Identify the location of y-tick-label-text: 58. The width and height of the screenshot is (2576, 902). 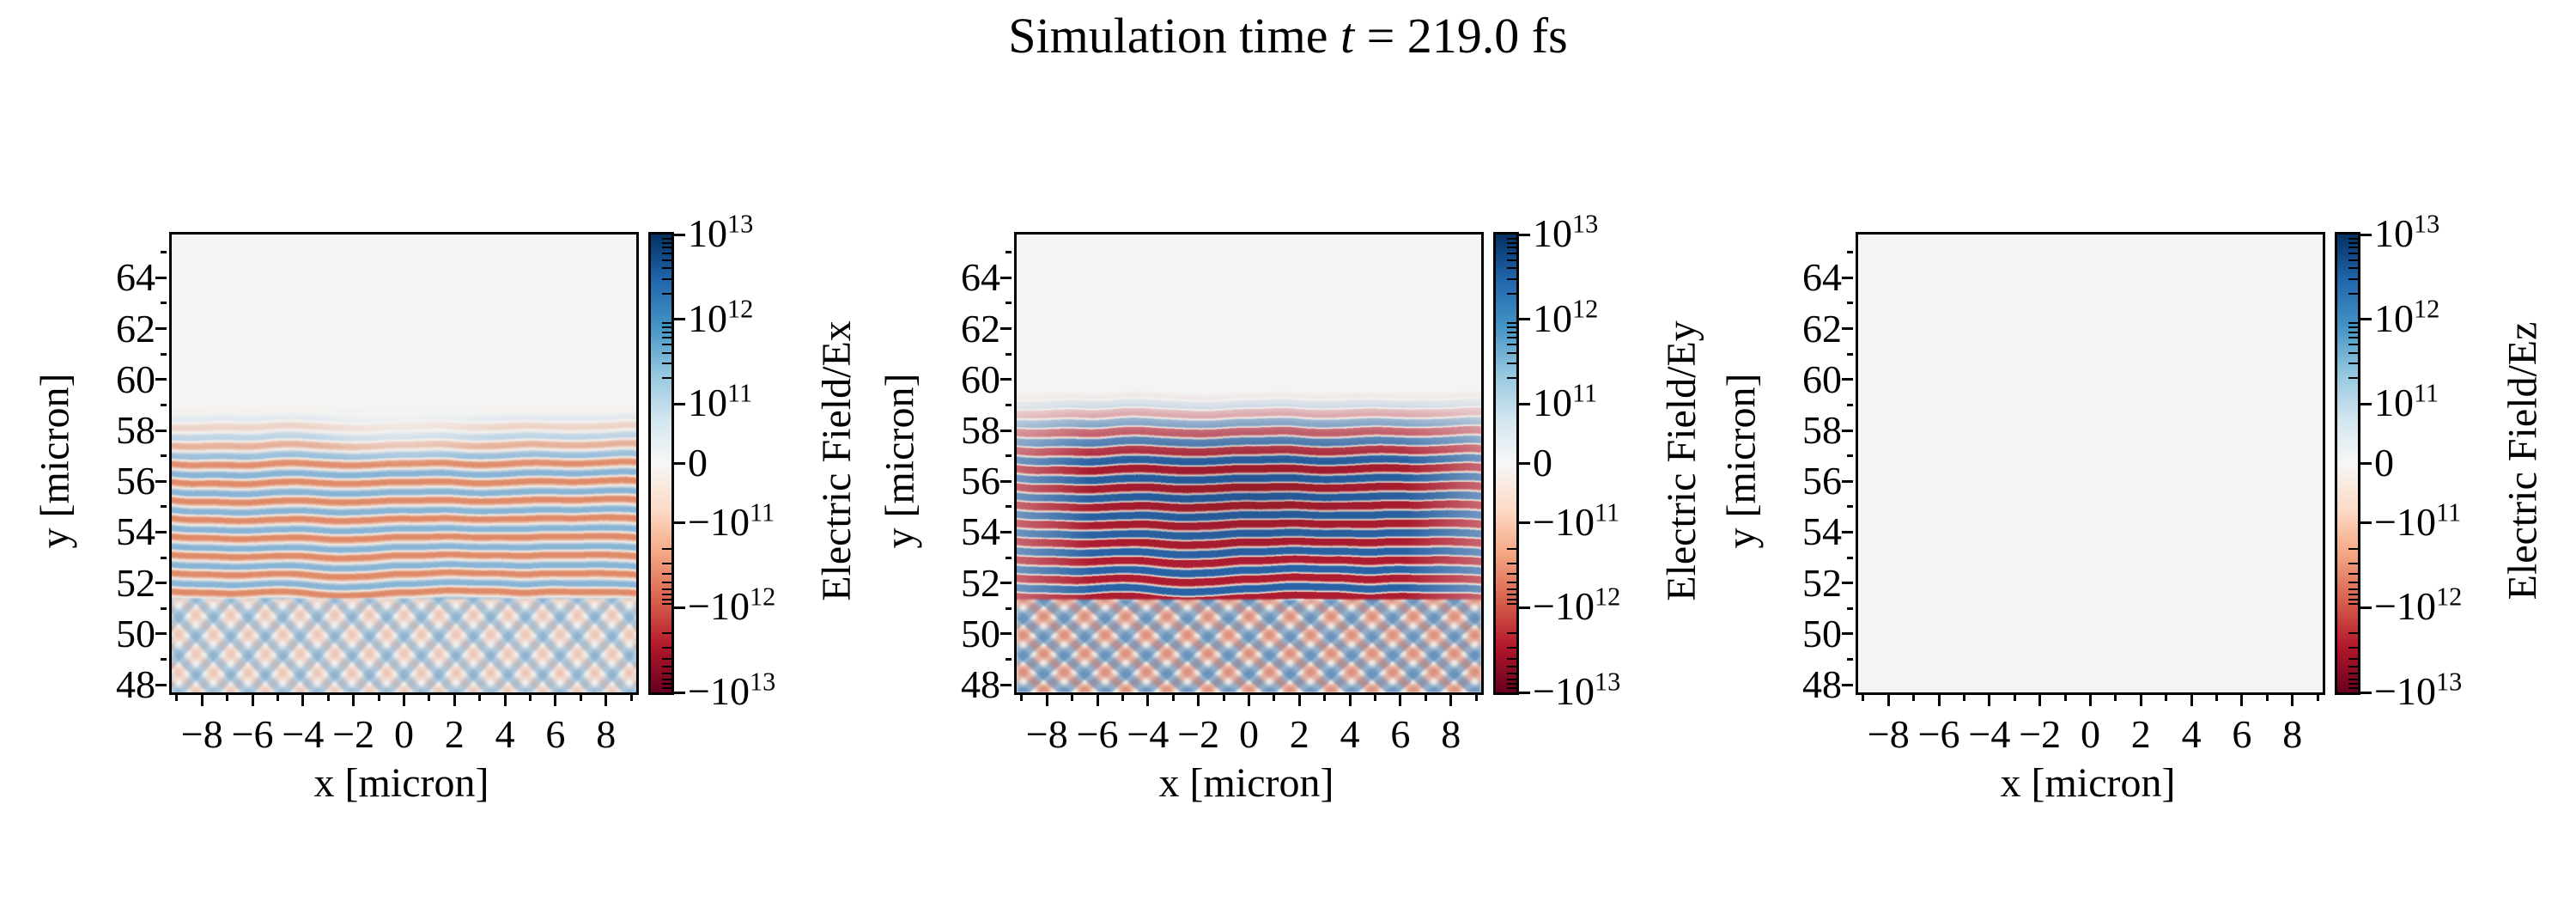
(135, 430).